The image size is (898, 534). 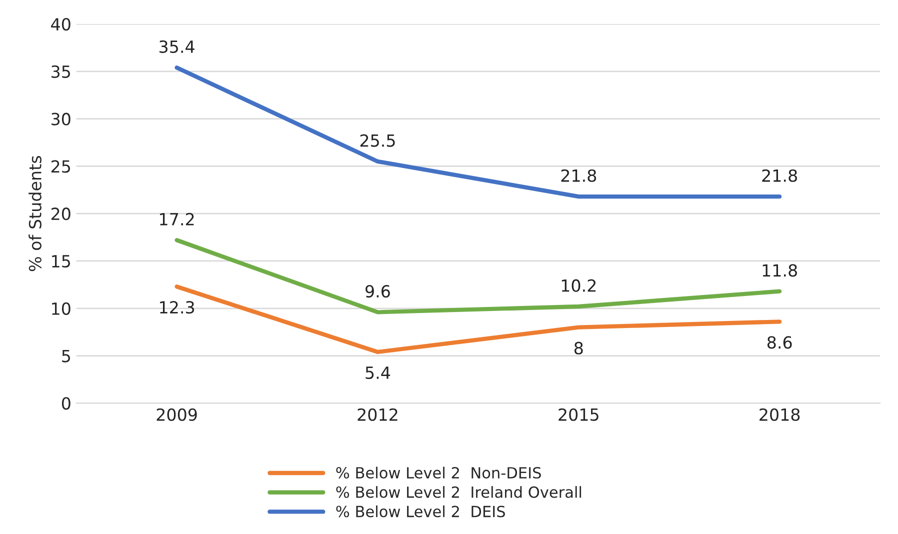 I want to click on data-label: 8, so click(x=578, y=348).